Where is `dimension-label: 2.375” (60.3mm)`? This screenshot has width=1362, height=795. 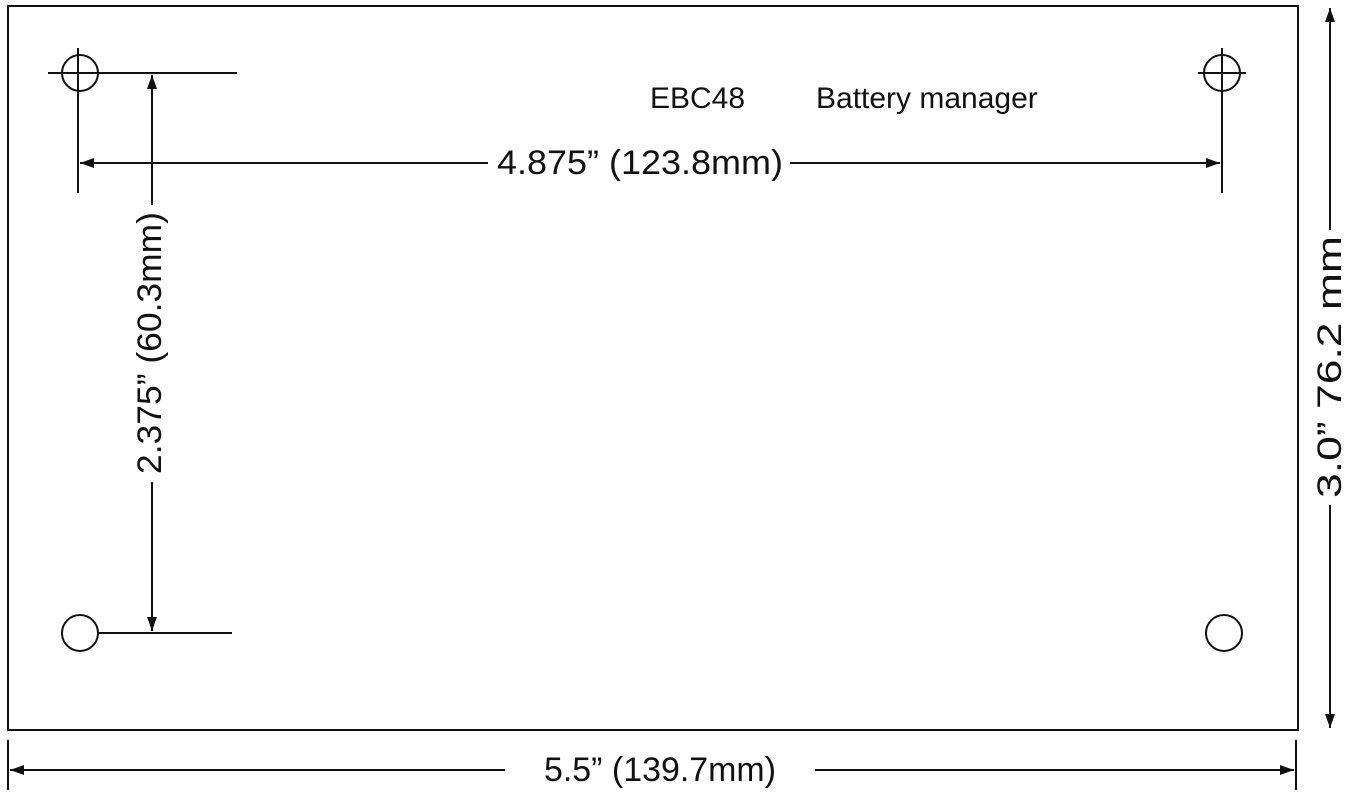
dimension-label: 2.375” (60.3mm) is located at coordinates (150, 343).